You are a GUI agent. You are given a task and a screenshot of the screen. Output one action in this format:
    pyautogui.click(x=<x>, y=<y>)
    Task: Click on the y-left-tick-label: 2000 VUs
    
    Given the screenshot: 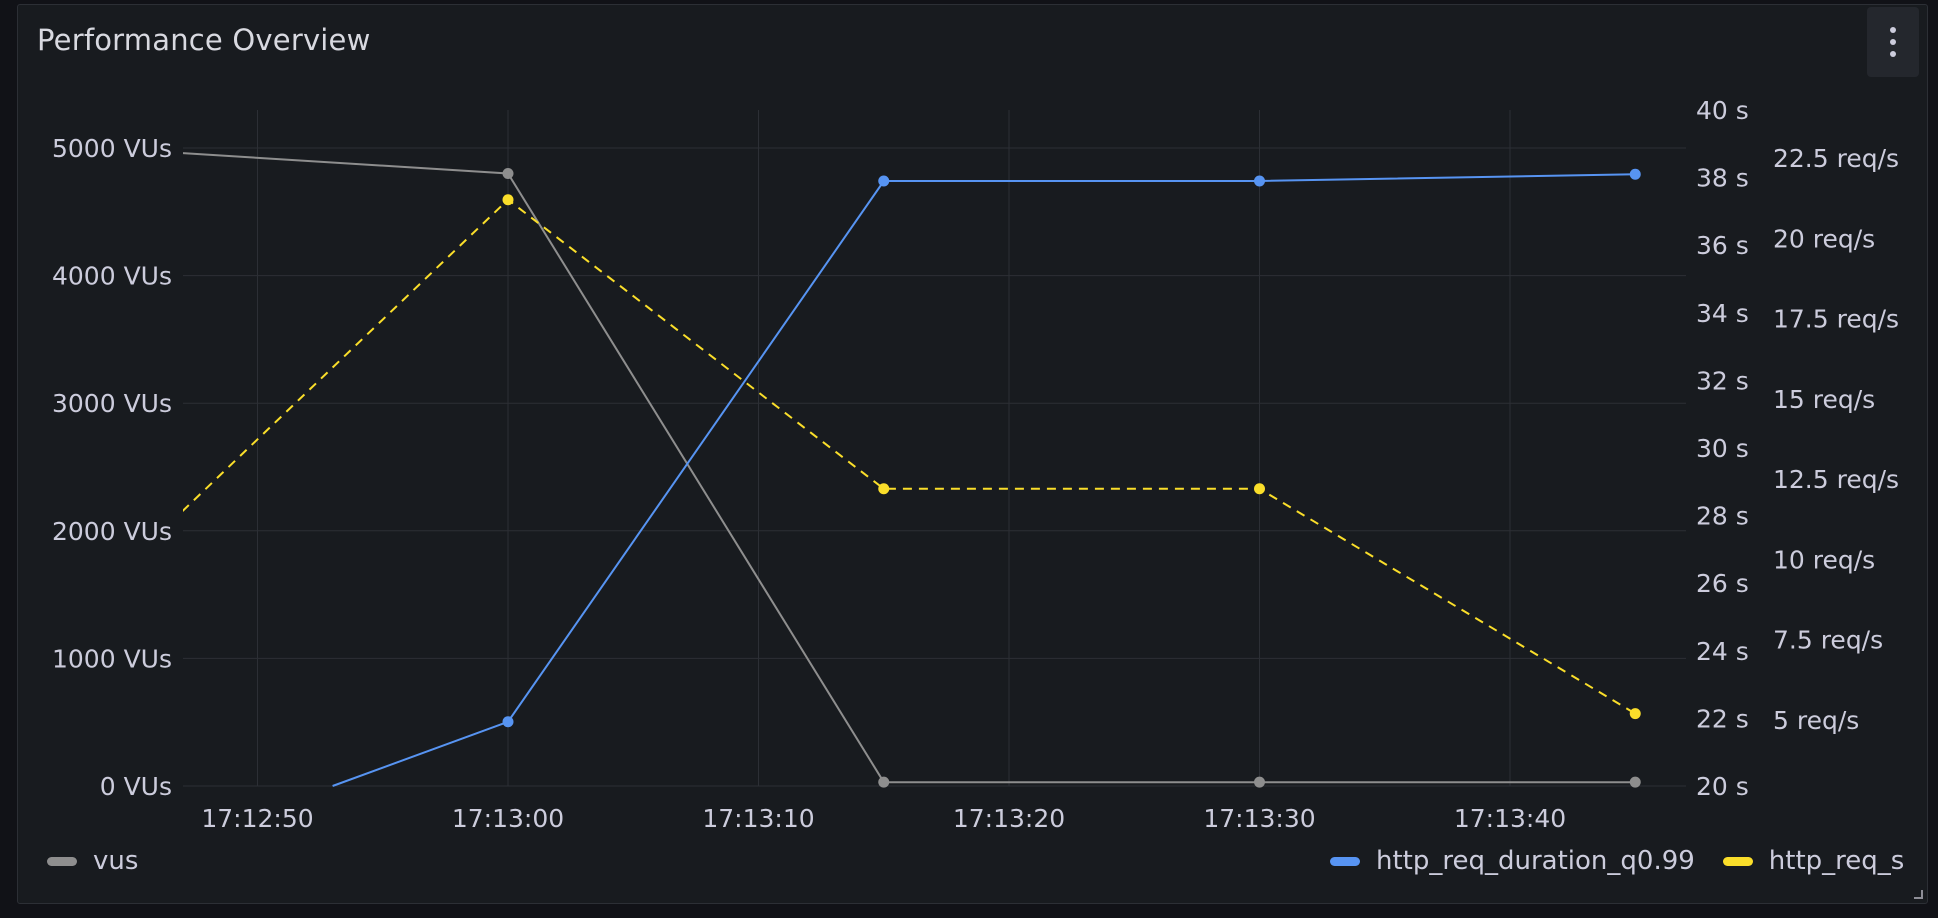 What is the action you would take?
    pyautogui.click(x=112, y=531)
    